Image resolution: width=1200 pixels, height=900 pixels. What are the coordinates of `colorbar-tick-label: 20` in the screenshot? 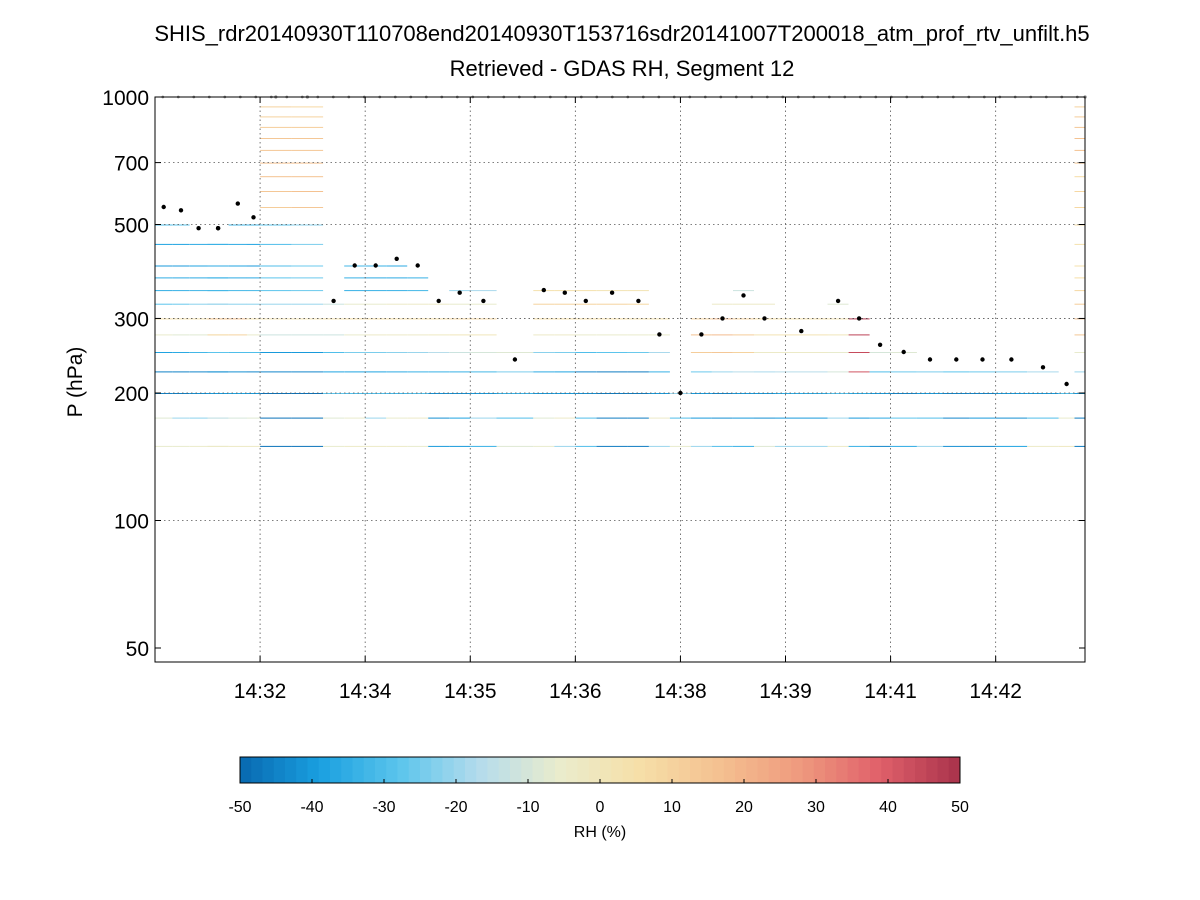 It's located at (744, 807).